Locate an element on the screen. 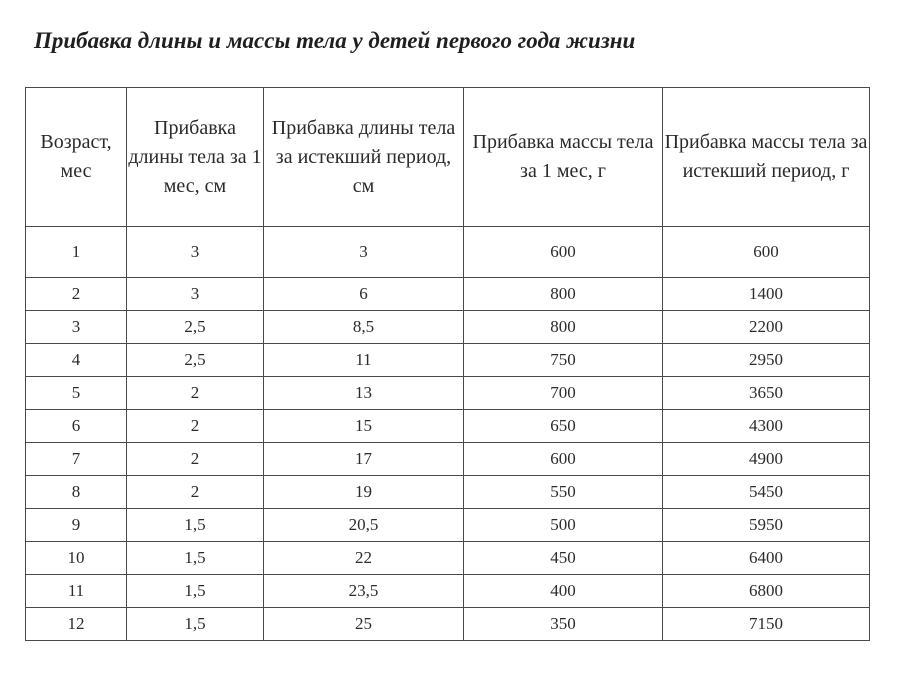 The width and height of the screenshot is (900, 682). weight-gain-monthly-cell: 350 is located at coordinates (563, 624).